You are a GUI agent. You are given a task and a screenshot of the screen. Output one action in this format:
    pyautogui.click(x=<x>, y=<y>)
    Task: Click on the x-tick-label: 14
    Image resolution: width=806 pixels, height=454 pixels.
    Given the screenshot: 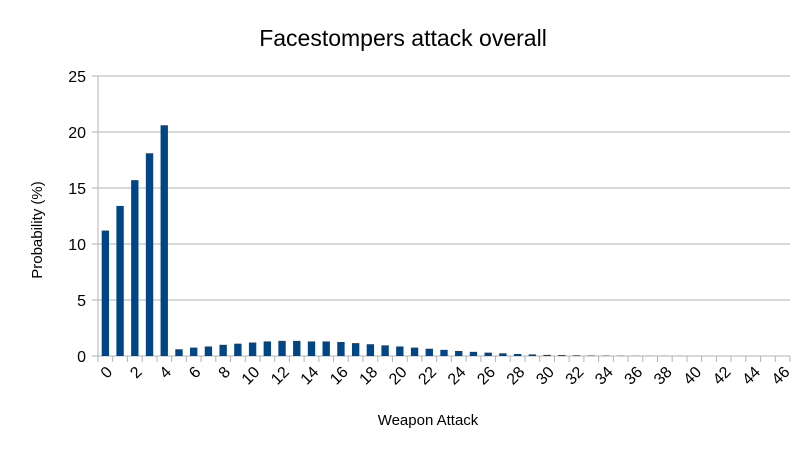 What is the action you would take?
    pyautogui.click(x=310, y=376)
    